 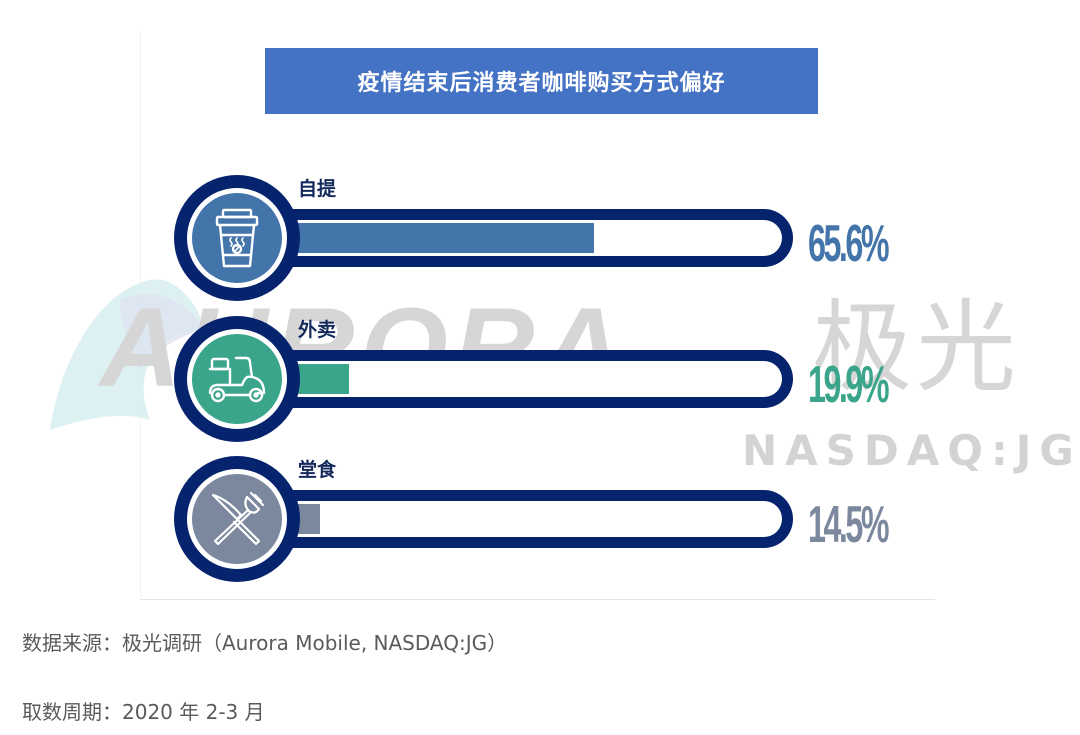 I want to click on aurora-logo-swoosh-icon, so click(x=127, y=354).